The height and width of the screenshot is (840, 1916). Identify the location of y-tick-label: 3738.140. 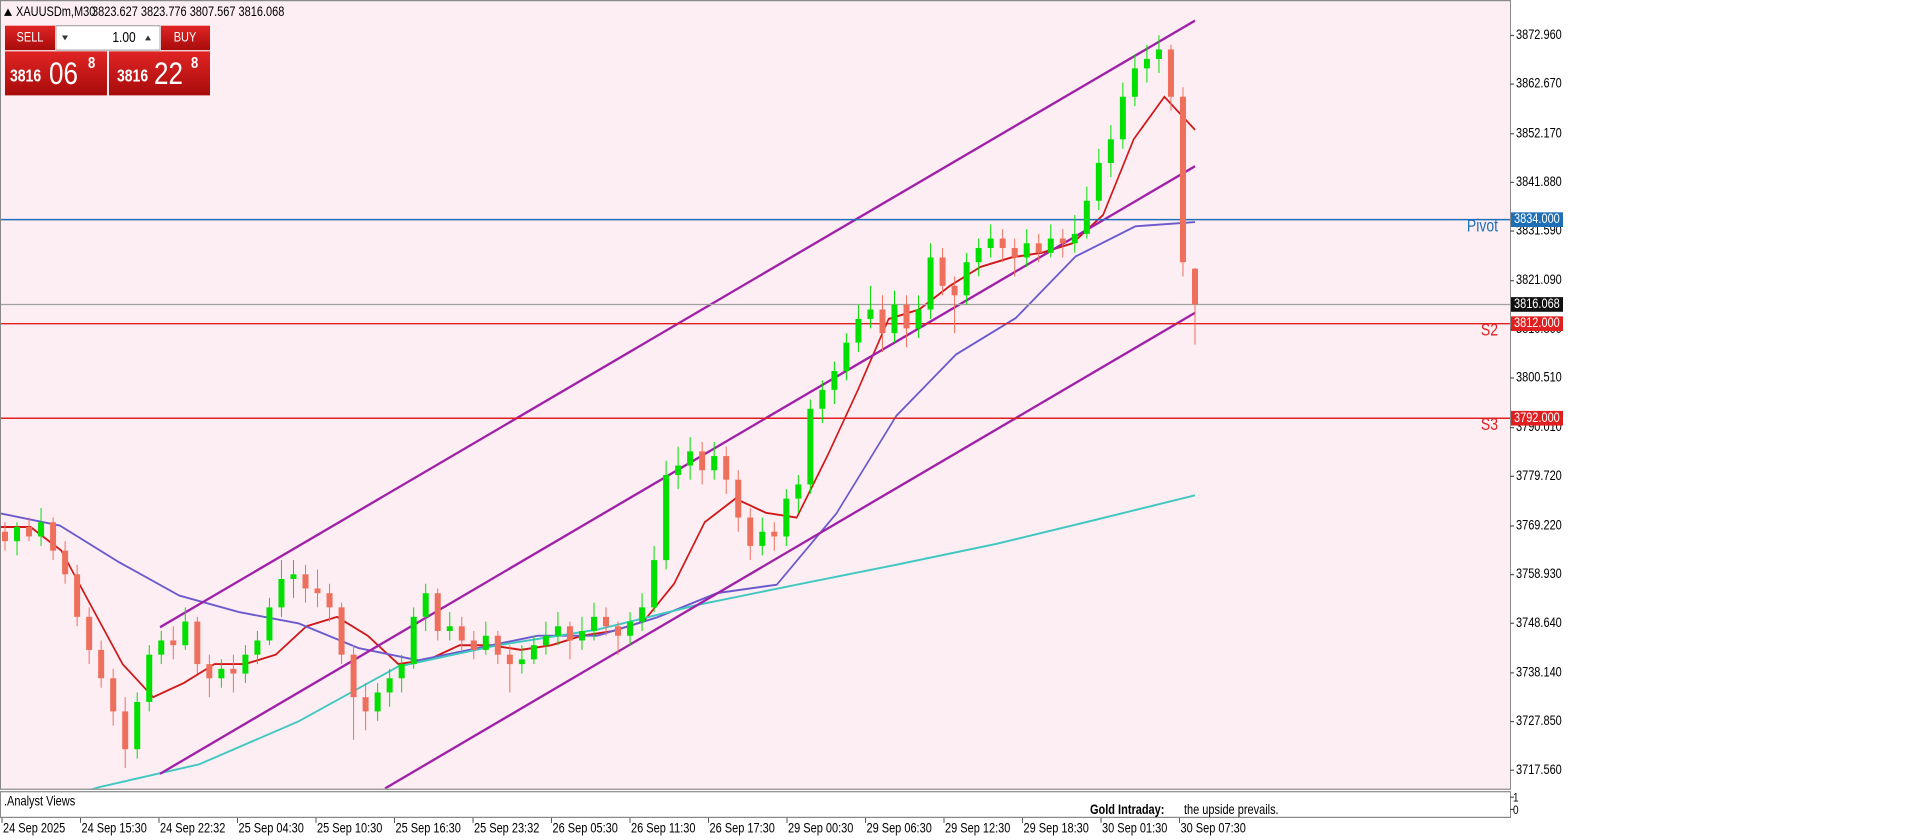
(1539, 671).